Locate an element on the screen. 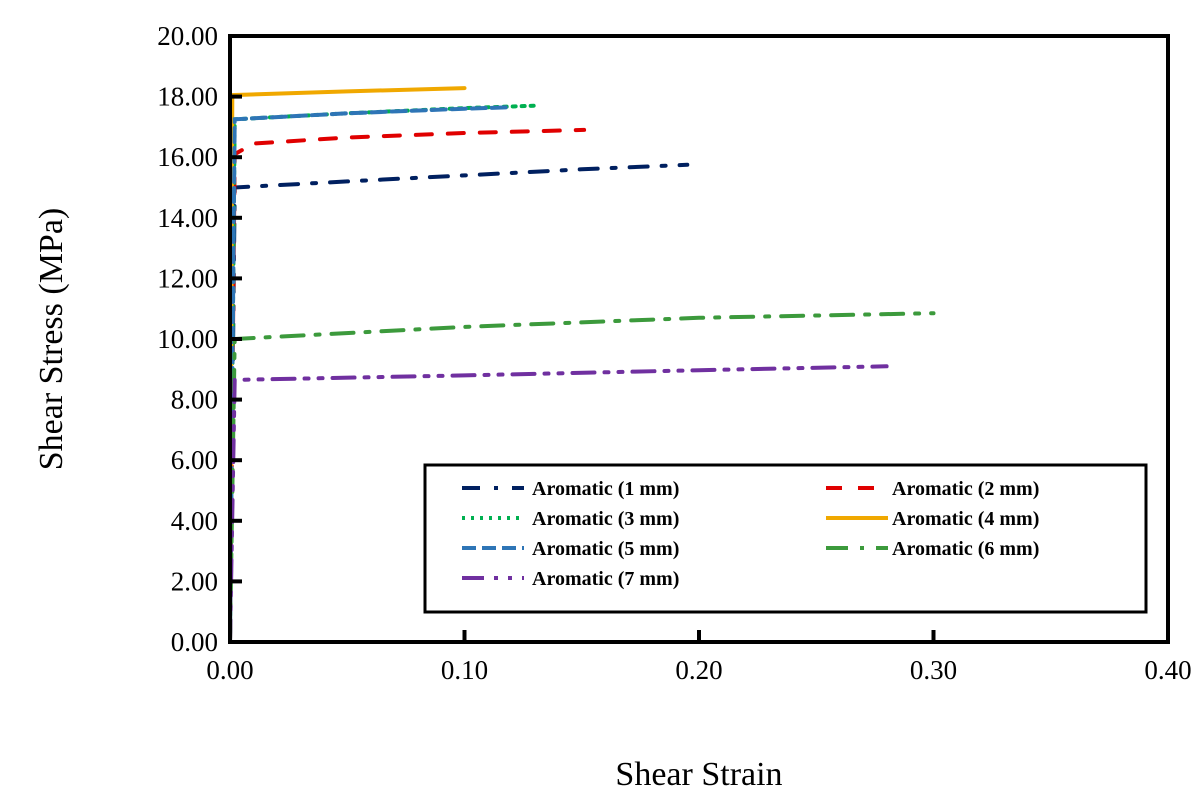 The height and width of the screenshot is (812, 1197). y-tick-label: 2.00 is located at coordinates (194, 581).